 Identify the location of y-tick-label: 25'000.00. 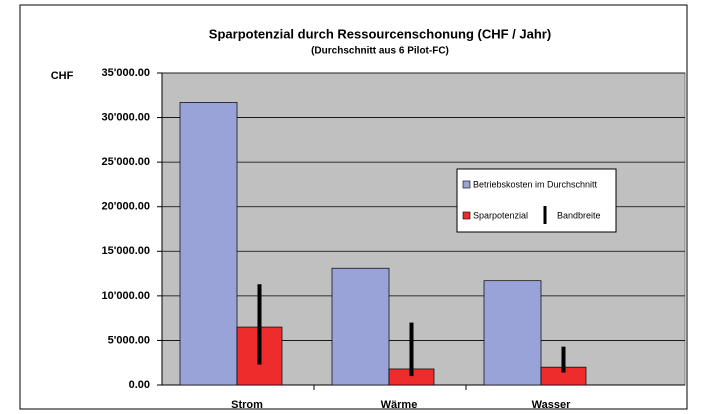
(126, 162).